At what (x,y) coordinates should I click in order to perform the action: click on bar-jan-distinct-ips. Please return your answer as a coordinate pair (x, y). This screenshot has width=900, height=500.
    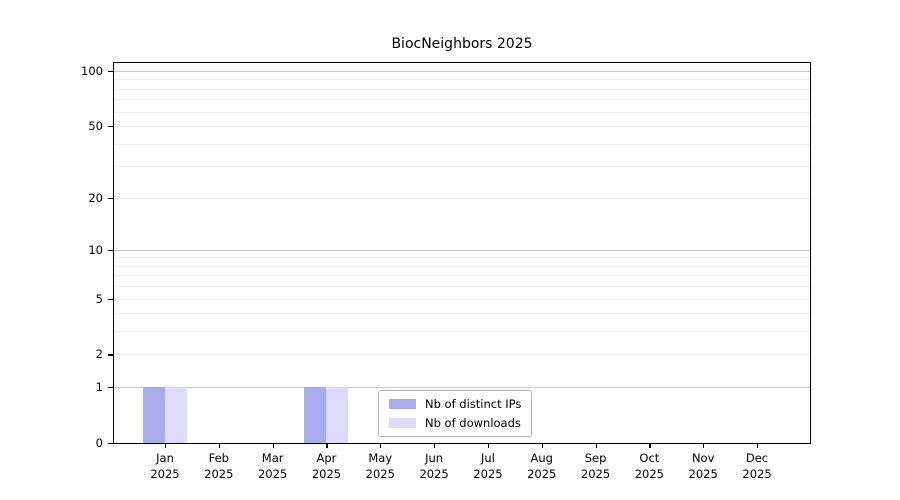
    Looking at the image, I should click on (154, 415).